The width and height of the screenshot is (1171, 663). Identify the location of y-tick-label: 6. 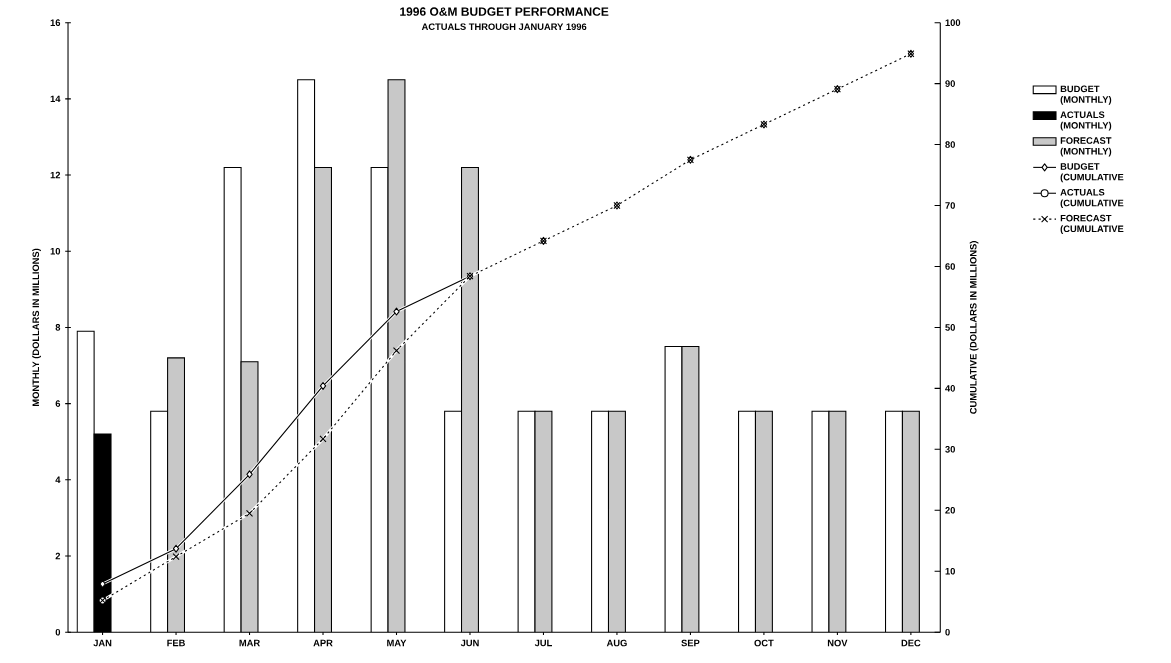
(58, 403).